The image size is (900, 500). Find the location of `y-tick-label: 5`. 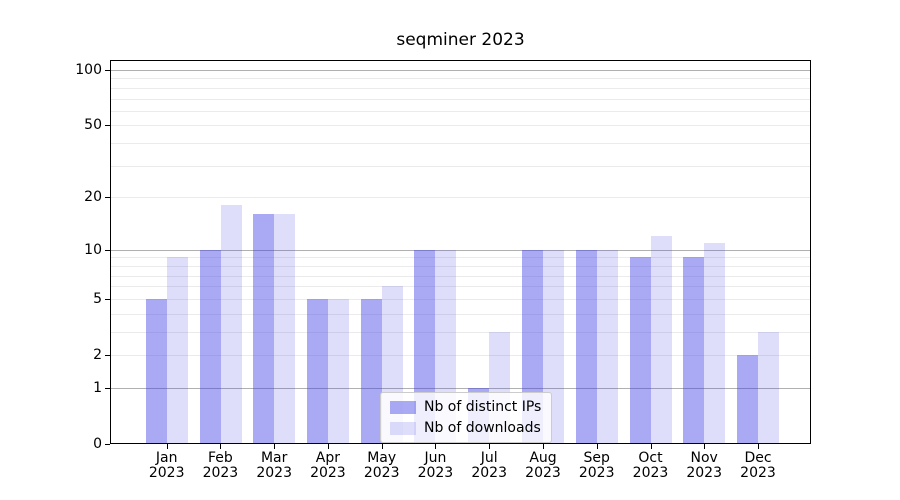

y-tick-label: 5 is located at coordinates (97, 298).